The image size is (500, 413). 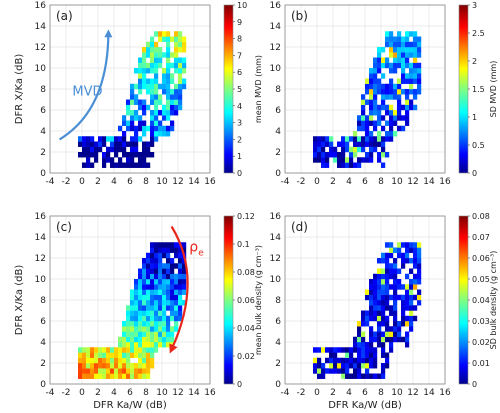 I want to click on x-tick-label: -2, so click(x=66, y=393).